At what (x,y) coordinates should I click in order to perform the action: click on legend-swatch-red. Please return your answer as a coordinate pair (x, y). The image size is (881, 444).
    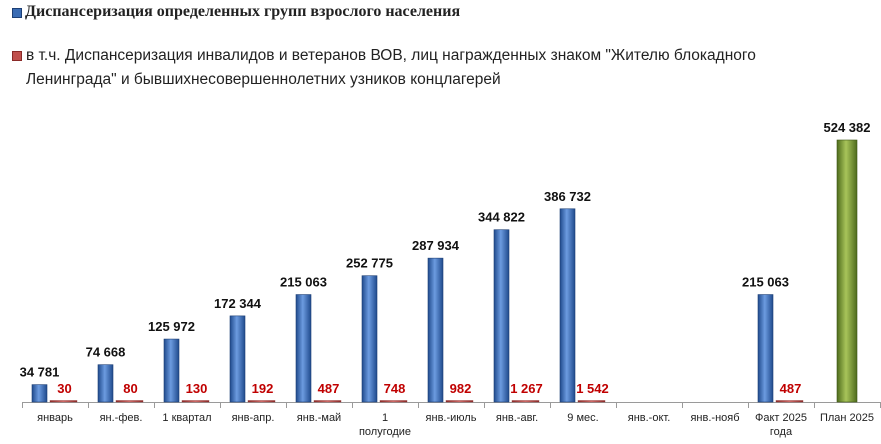
    Looking at the image, I should click on (17, 56).